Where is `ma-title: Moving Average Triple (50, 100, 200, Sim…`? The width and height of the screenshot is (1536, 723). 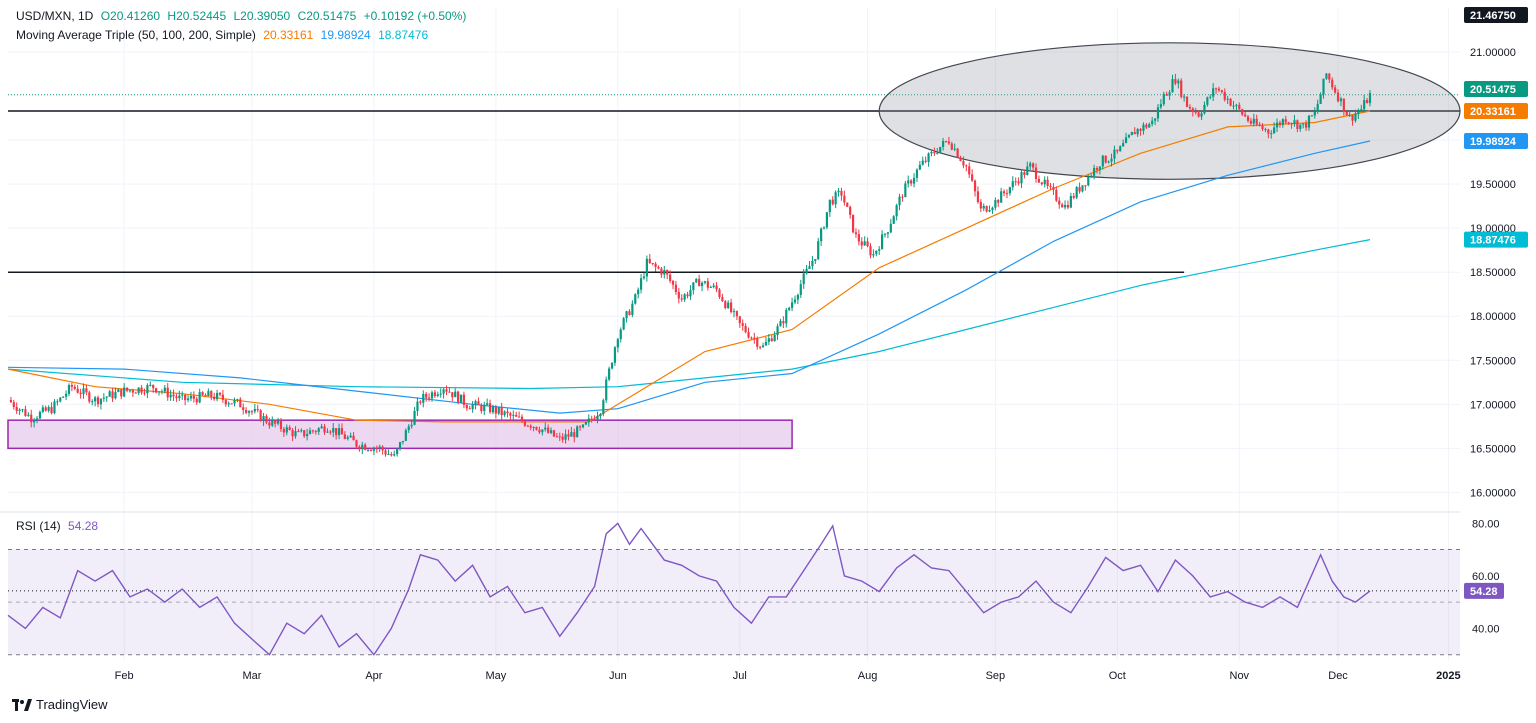 ma-title: Moving Average Triple (50, 100, 200, Sim… is located at coordinates (136, 35).